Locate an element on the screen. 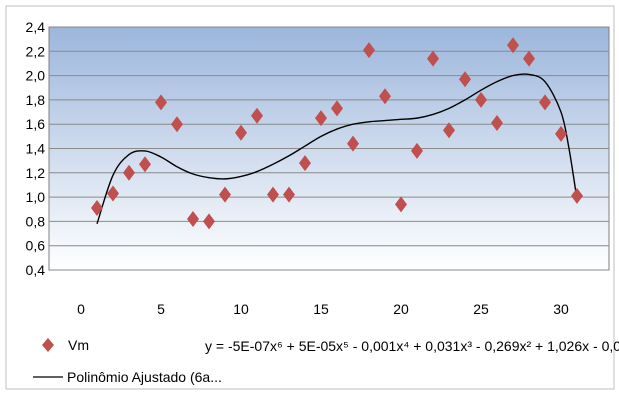 This screenshot has width=619, height=394. y-tick-label: 1,8 is located at coordinates (36, 100).